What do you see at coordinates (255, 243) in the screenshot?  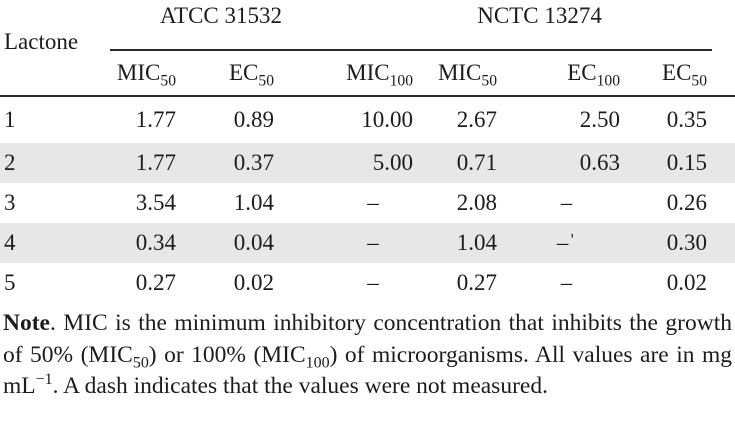 I see `value-cell: 0.04` at bounding box center [255, 243].